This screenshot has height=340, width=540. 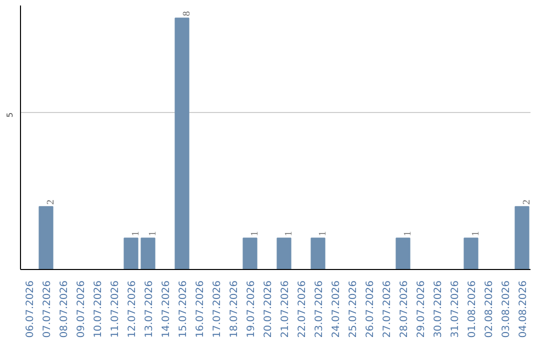 I want to click on x-tick-label: 09.07.2026, so click(x=81, y=309).